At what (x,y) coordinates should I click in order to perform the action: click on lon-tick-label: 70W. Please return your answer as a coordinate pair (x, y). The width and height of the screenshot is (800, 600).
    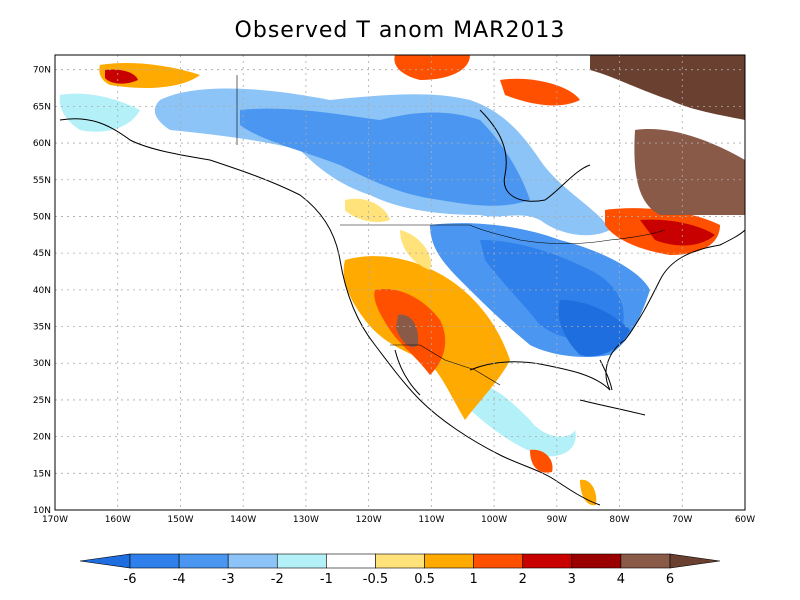
    Looking at the image, I should click on (682, 520).